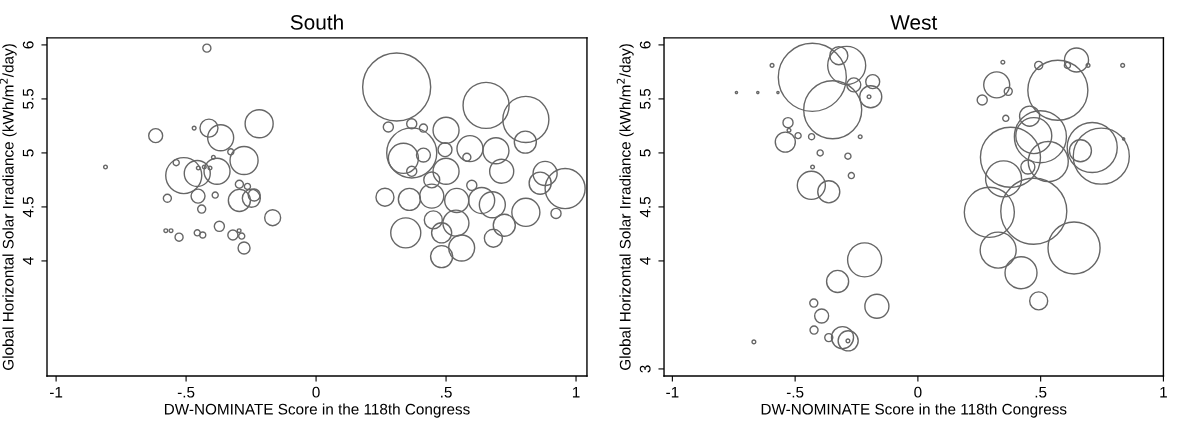 Image resolution: width=1193 pixels, height=421 pixels. I want to click on y-tick-label: 3, so click(645, 369).